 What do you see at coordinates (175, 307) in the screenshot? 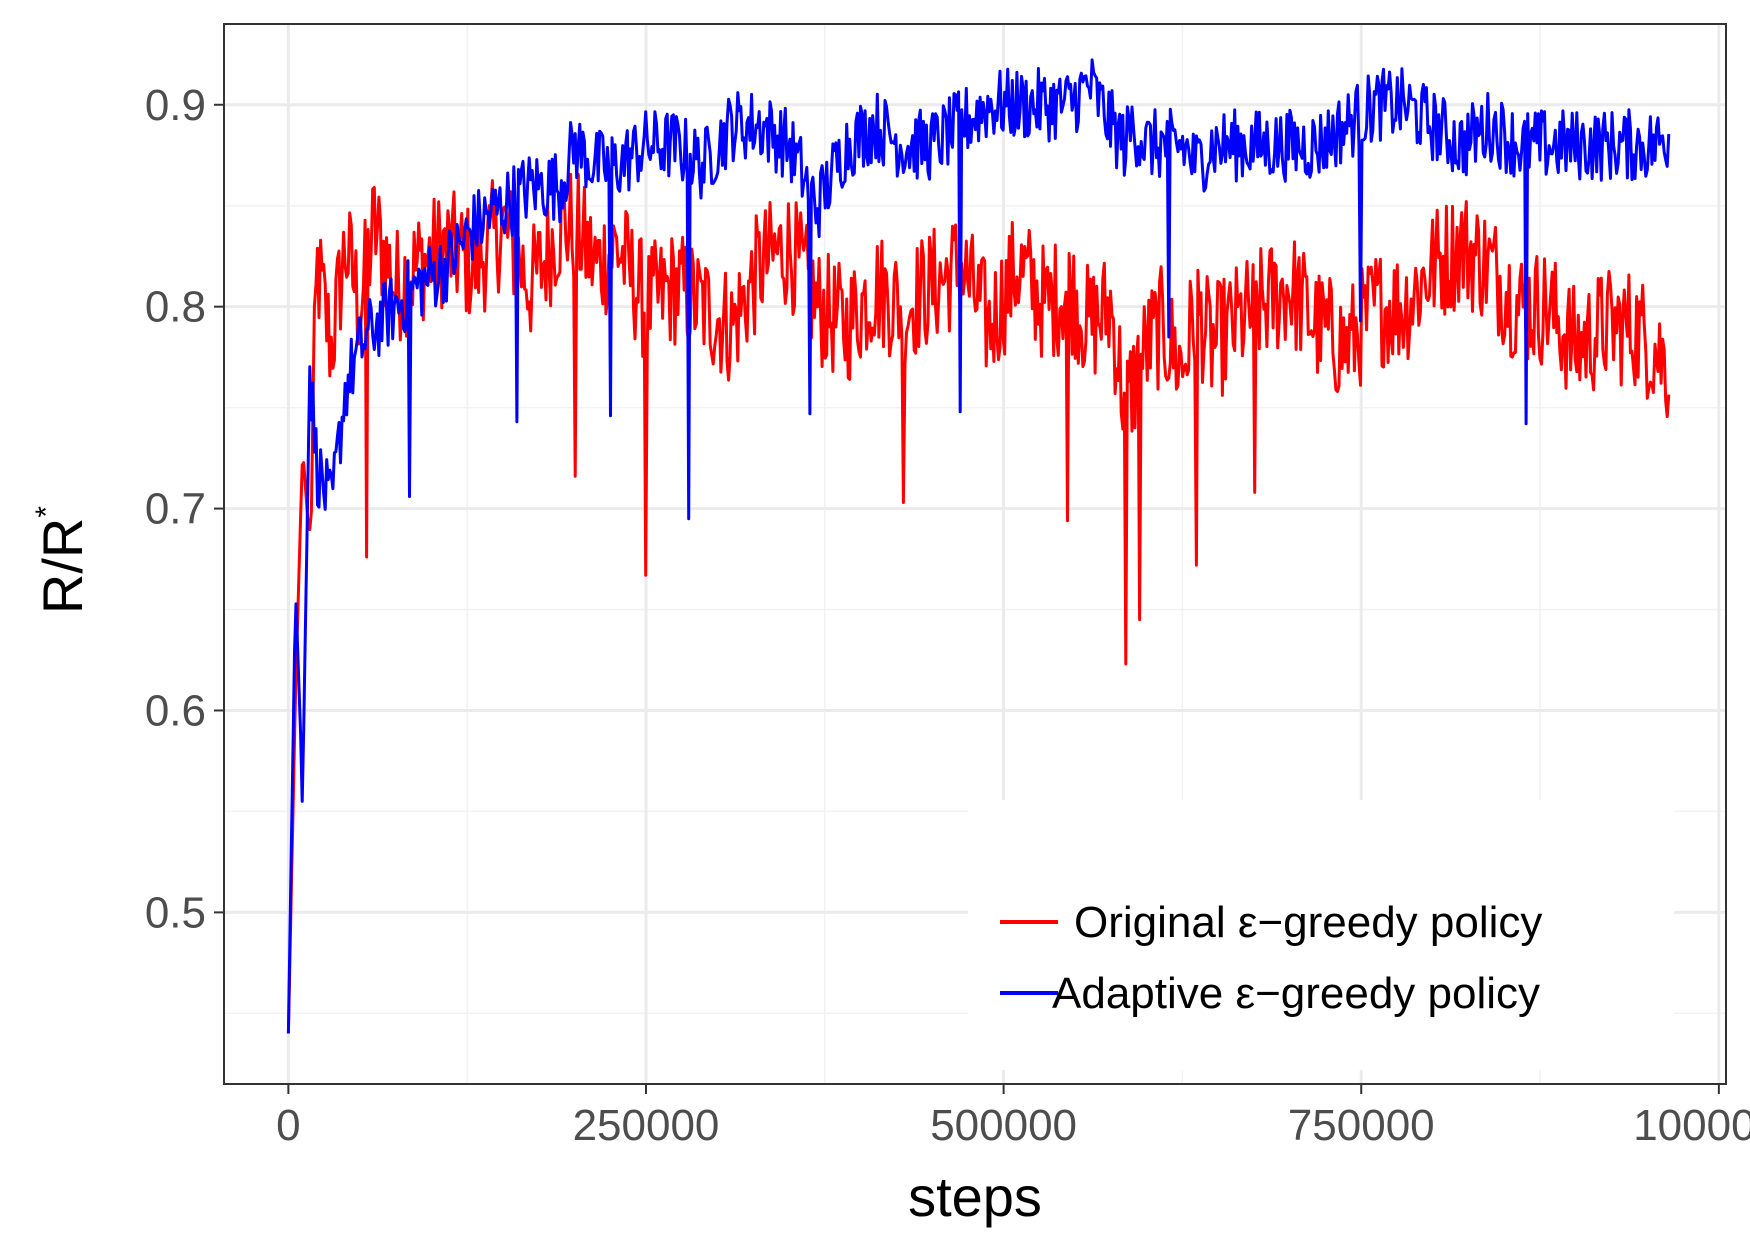
I see `y-tick-label: 0.8` at bounding box center [175, 307].